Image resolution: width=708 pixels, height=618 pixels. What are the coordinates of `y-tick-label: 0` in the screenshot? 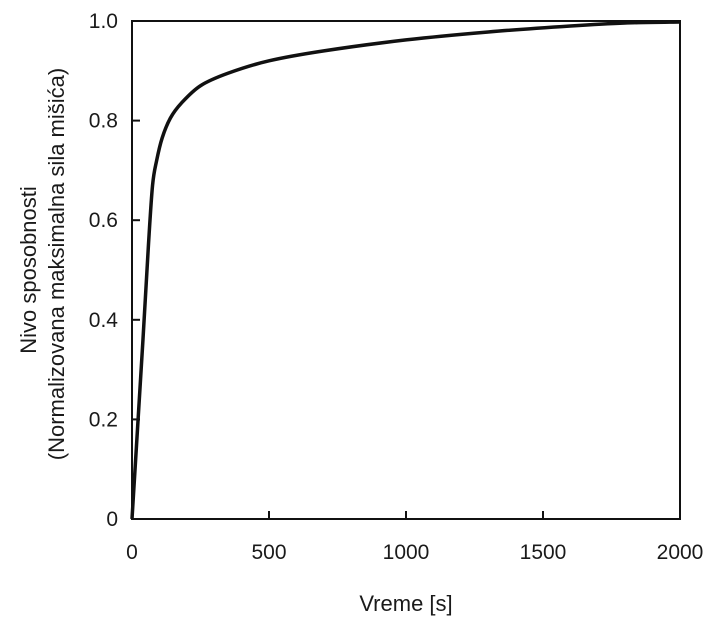 It's located at (112, 519).